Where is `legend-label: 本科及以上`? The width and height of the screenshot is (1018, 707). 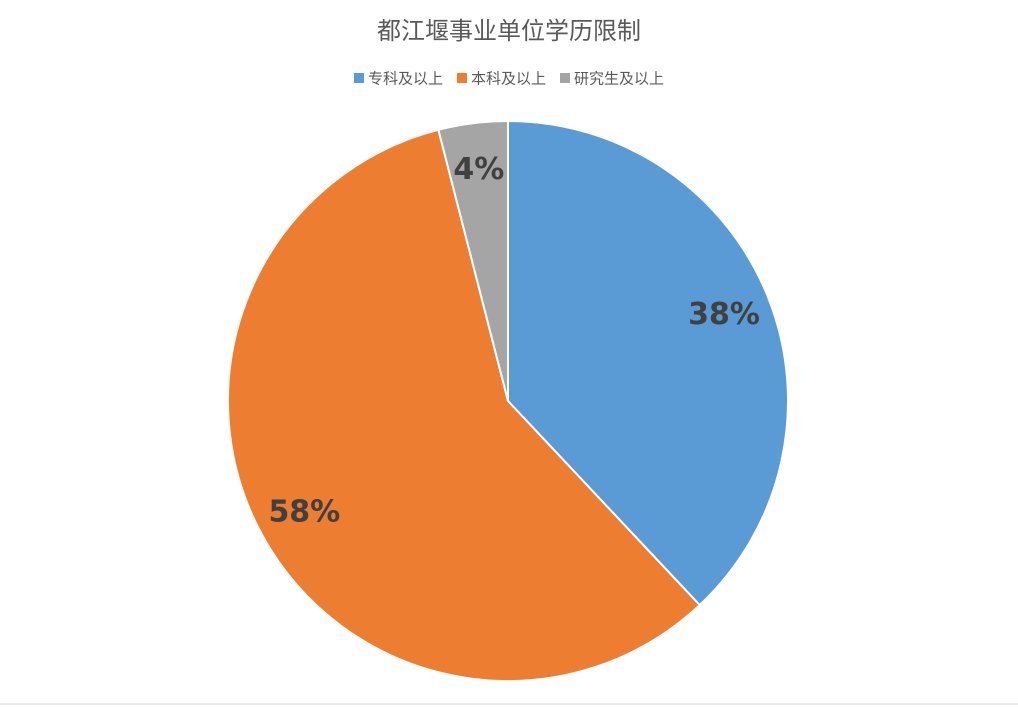 legend-label: 本科及以上 is located at coordinates (508, 79).